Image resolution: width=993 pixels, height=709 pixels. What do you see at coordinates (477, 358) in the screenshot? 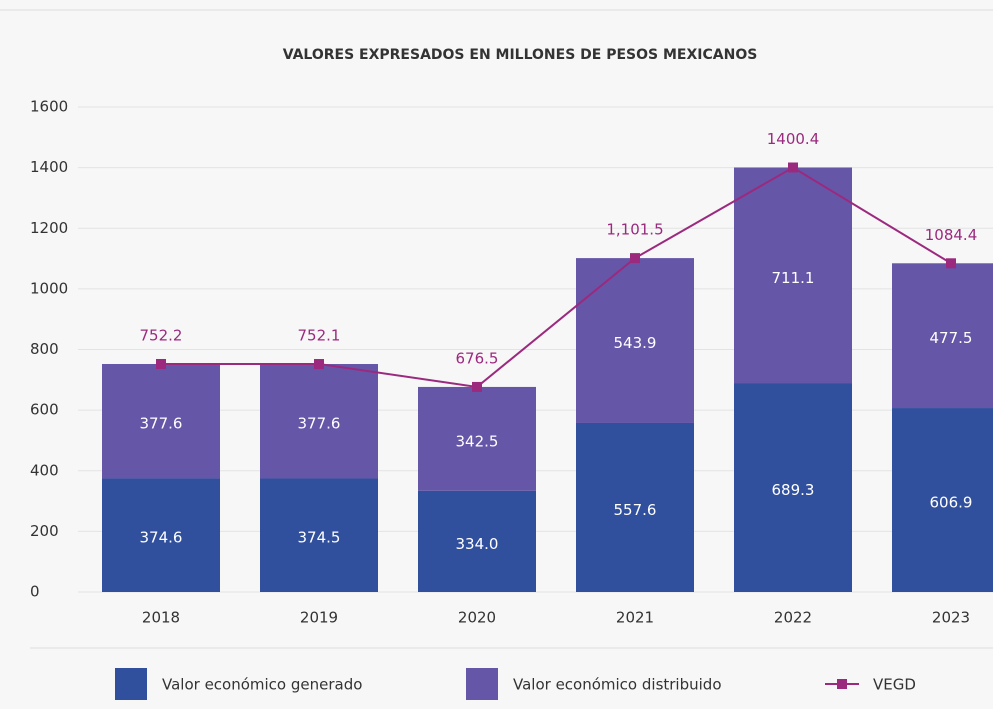
I see `line-label: 676.5` at bounding box center [477, 358].